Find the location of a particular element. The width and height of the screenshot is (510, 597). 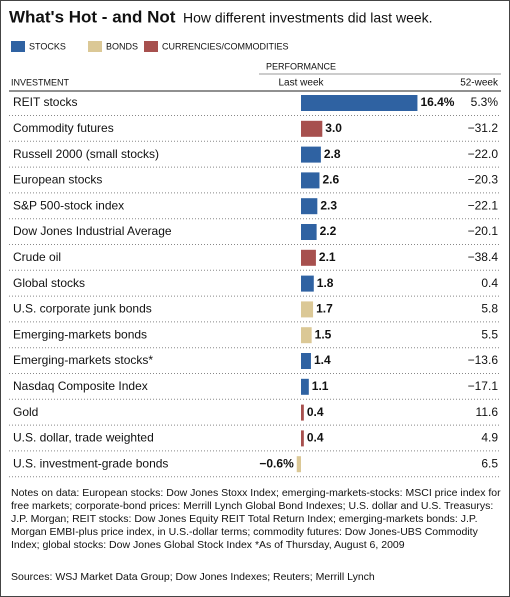

legend-label: STOCKS is located at coordinates (47, 46).